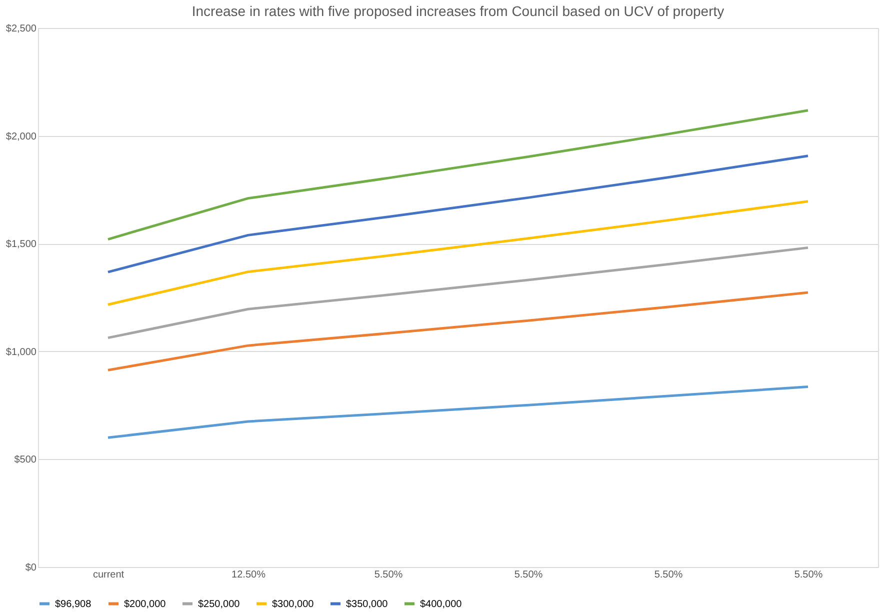 The width and height of the screenshot is (883, 615). What do you see at coordinates (21, 29) in the screenshot?
I see `y-tick-label: $2,500` at bounding box center [21, 29].